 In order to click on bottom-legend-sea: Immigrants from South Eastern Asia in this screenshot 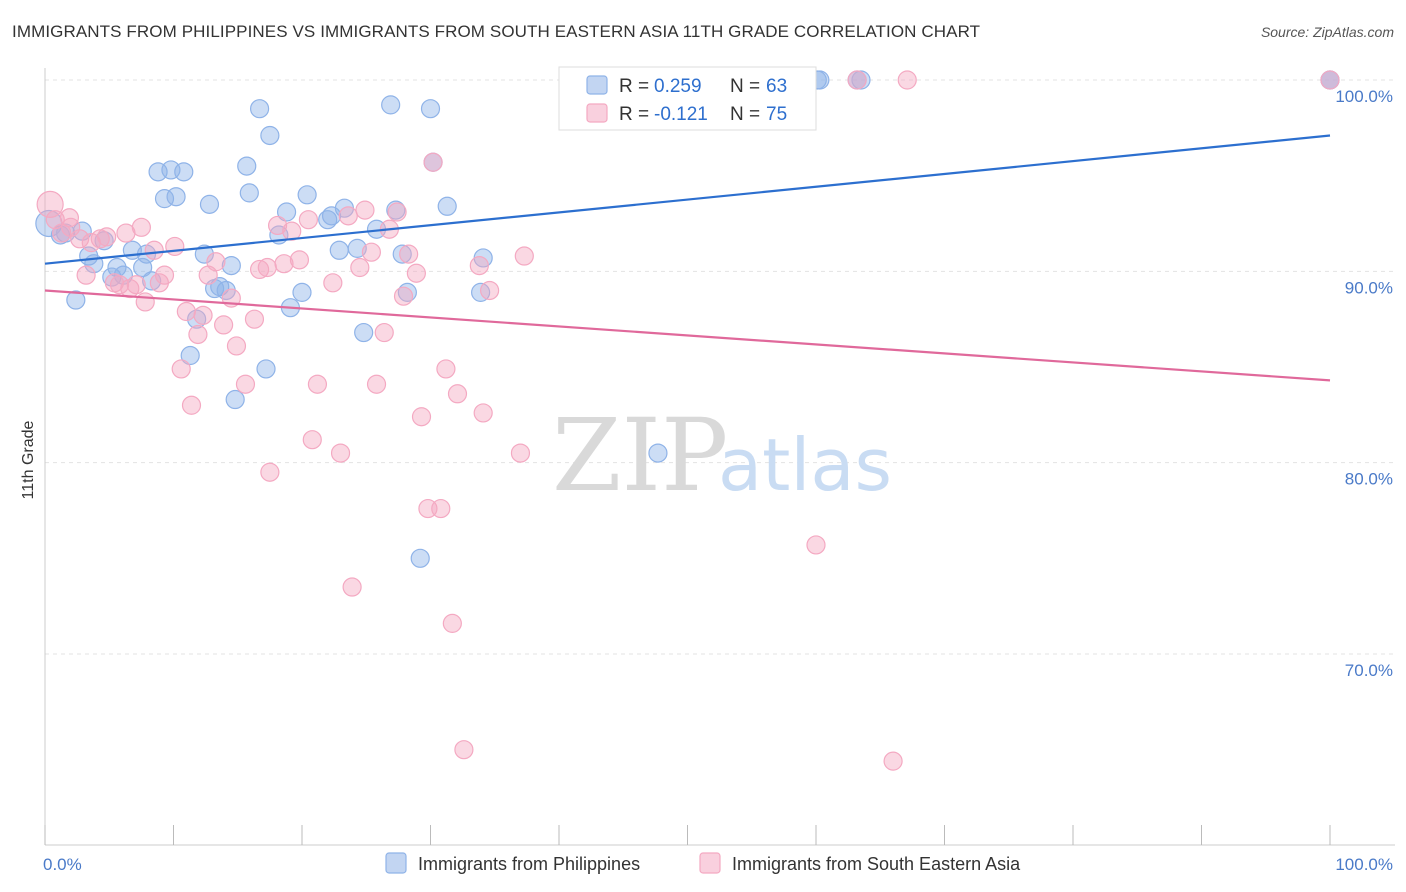, I will do `click(876, 864)`.